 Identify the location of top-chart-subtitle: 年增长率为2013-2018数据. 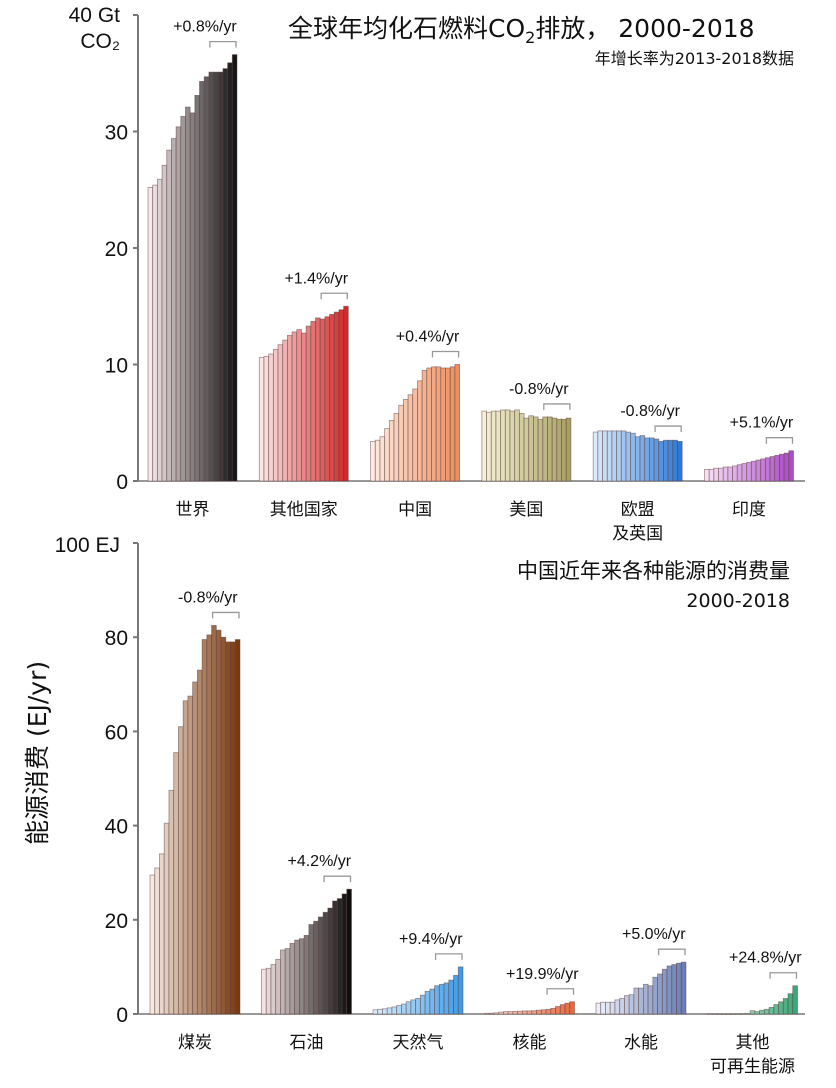
(694, 58).